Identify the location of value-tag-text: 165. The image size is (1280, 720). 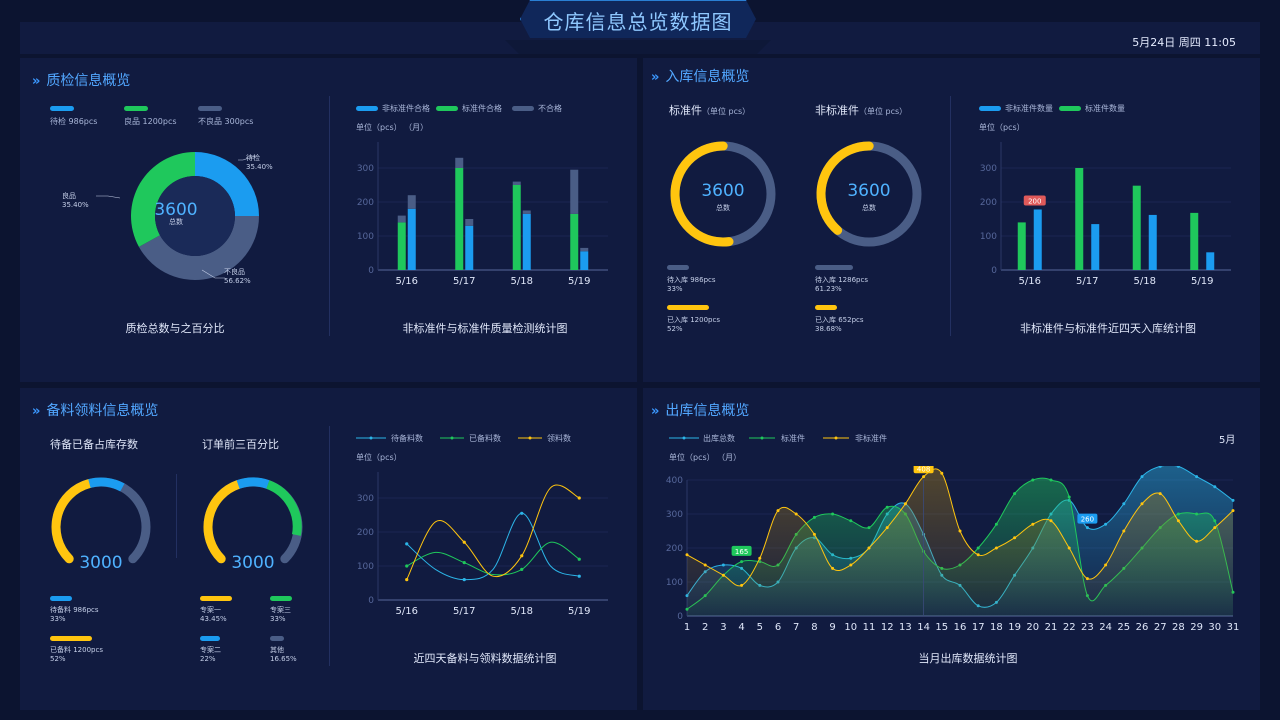
(741, 552).